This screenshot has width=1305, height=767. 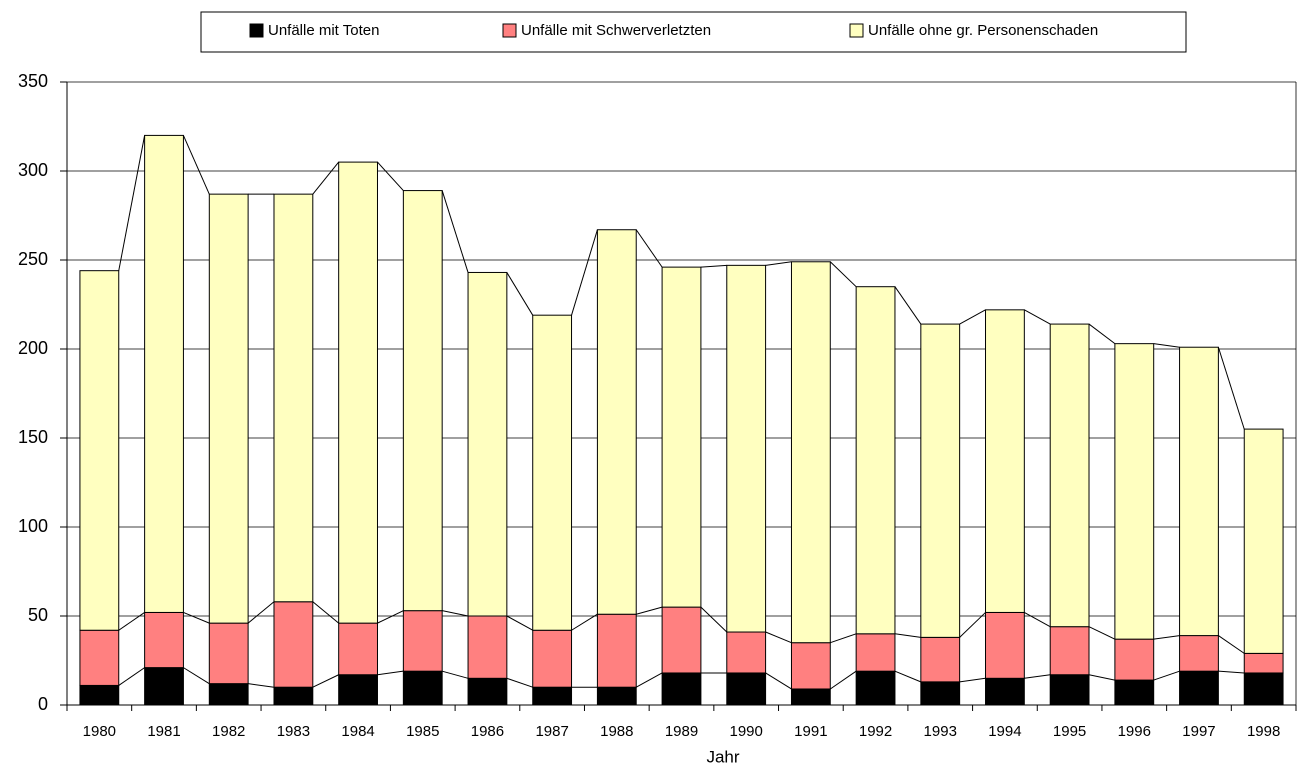 I want to click on x-tick-label: 1988, so click(x=616, y=731).